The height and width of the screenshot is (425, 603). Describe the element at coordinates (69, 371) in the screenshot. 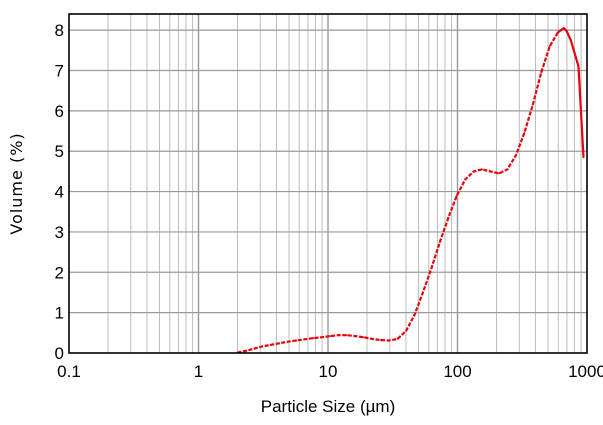

I see `x-tick-label: 0.1` at that location.